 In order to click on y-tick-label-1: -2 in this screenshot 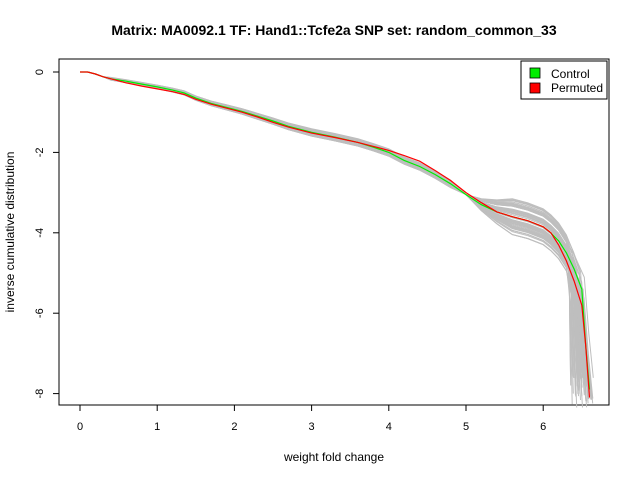, I will do `click(40, 153)`.